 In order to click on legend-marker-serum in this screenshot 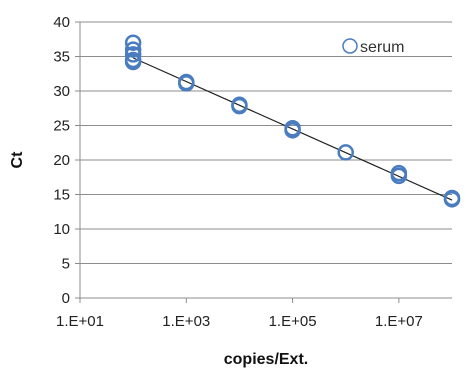, I will do `click(350, 46)`.